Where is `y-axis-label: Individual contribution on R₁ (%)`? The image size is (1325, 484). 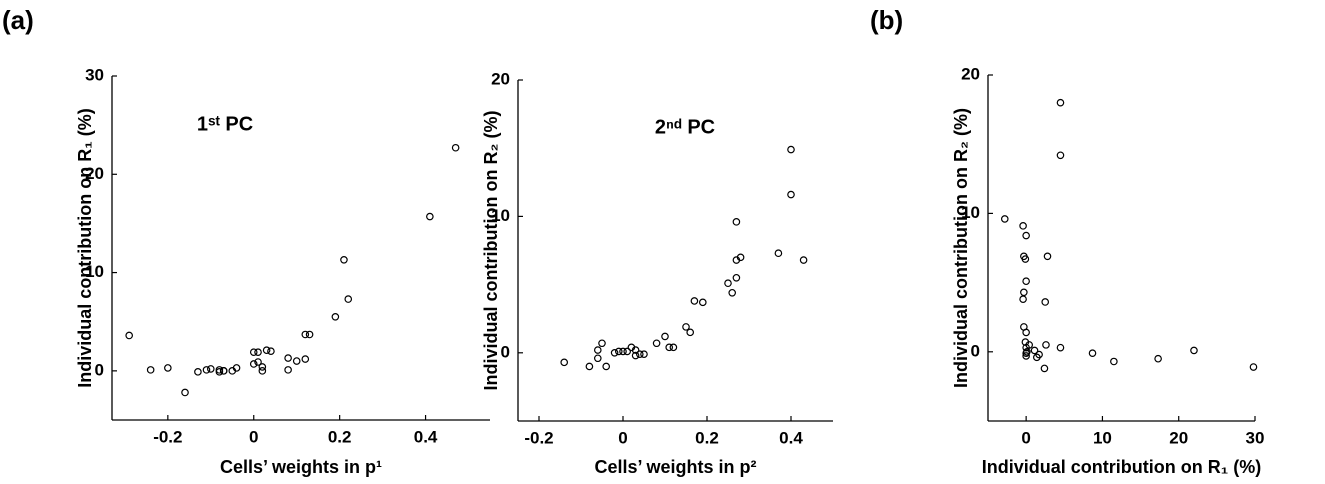 y-axis-label: Individual contribution on R₁ (%) is located at coordinates (85, 247).